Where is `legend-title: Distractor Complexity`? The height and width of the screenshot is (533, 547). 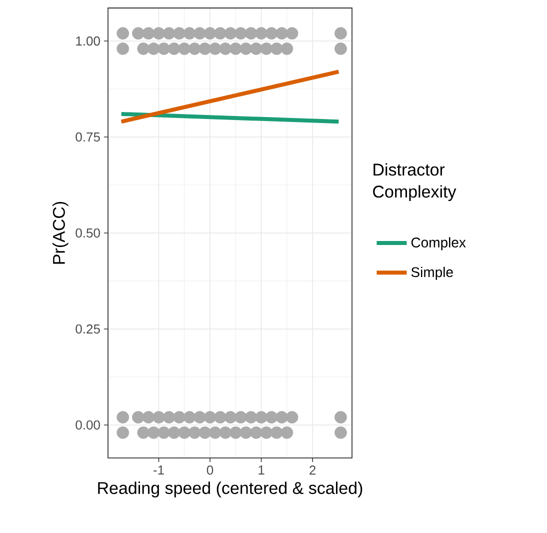
legend-title: Distractor Complexity is located at coordinates (414, 182).